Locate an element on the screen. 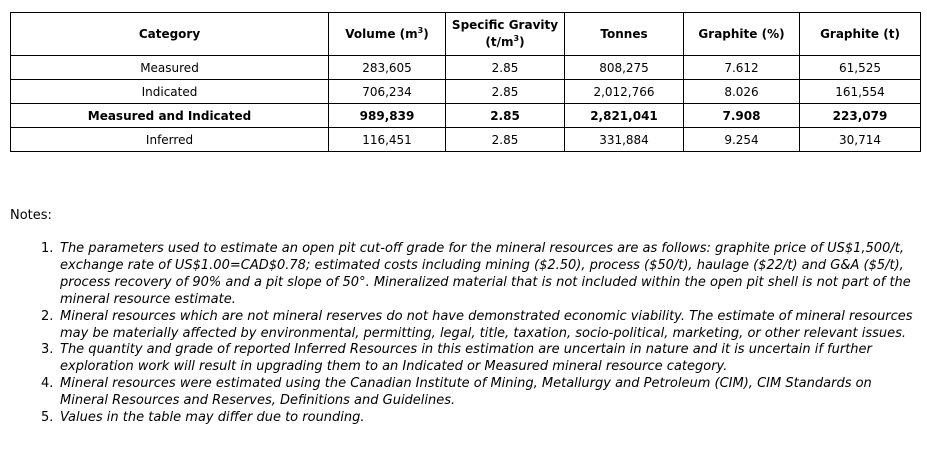  header-specific-gravity: Specific Gravity (t/m3) is located at coordinates (505, 34).